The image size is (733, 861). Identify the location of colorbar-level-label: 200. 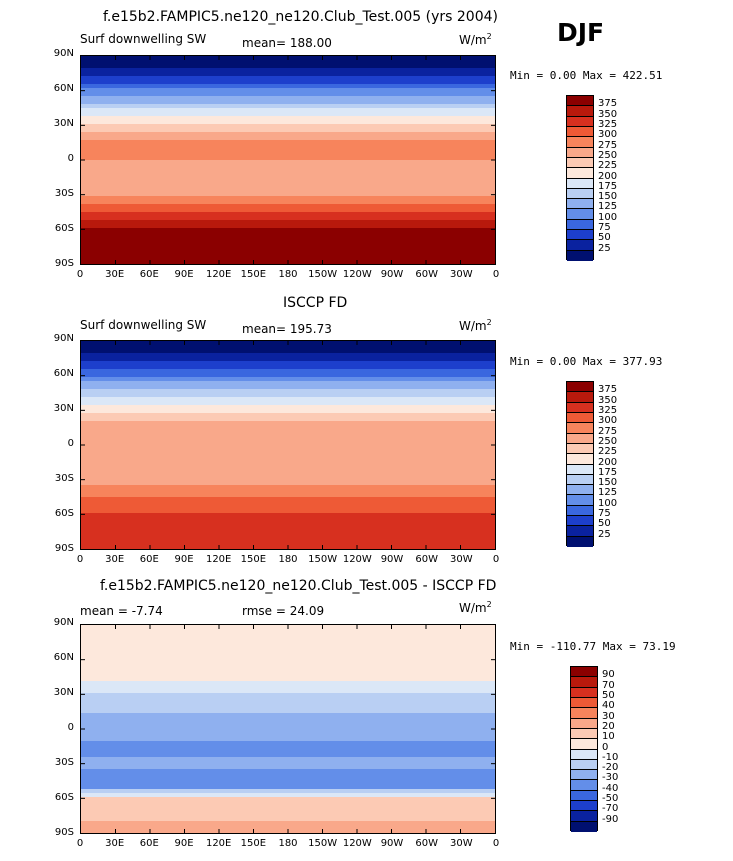
(608, 462).